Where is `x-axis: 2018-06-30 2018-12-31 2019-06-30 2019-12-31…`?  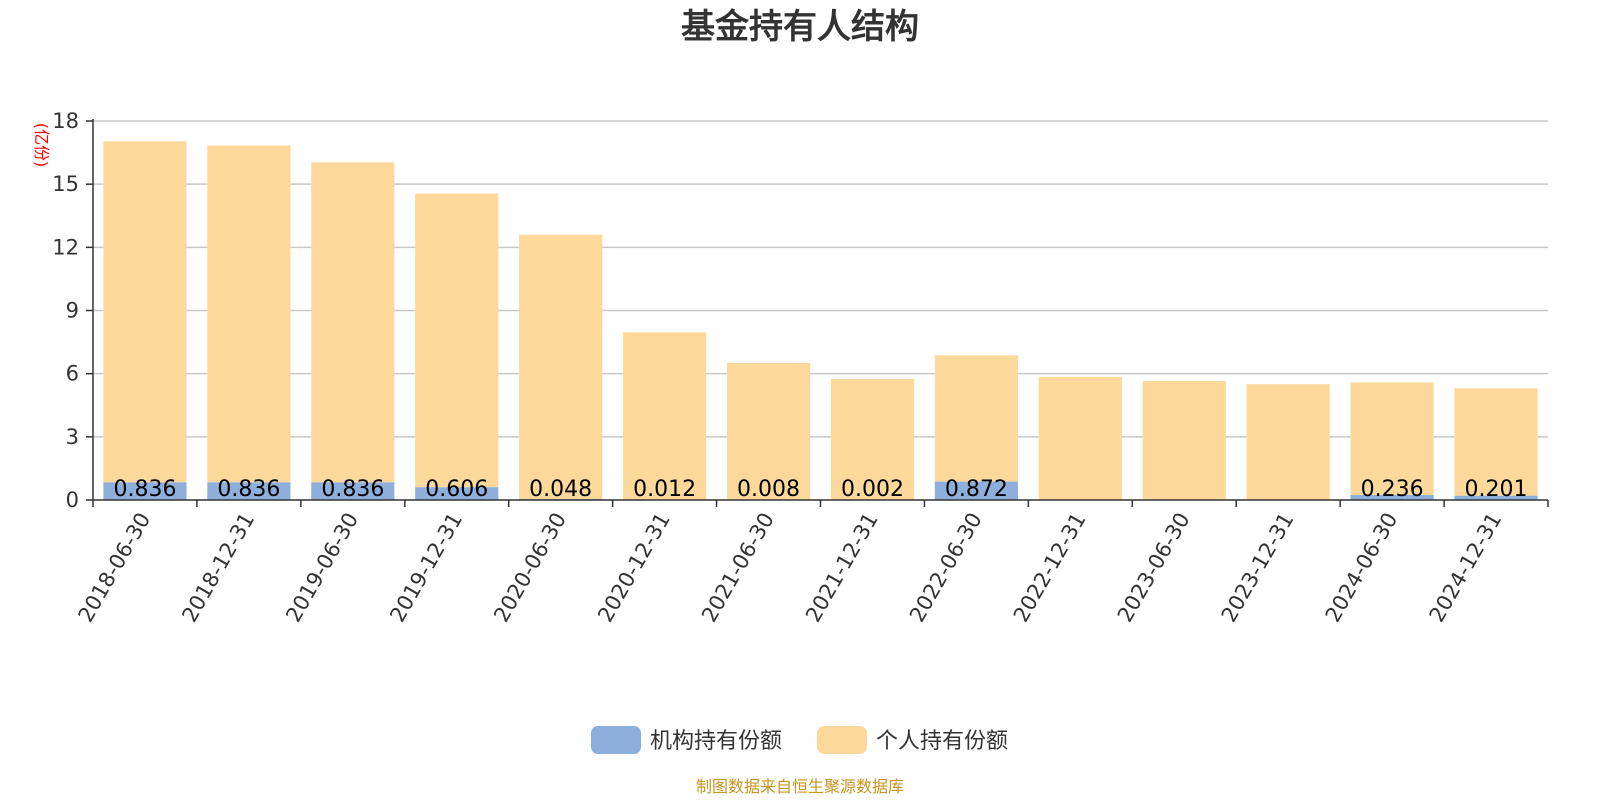
x-axis: 2018-06-30 2018-12-31 2019-06-30 2019-12-31… is located at coordinates (811, 563).